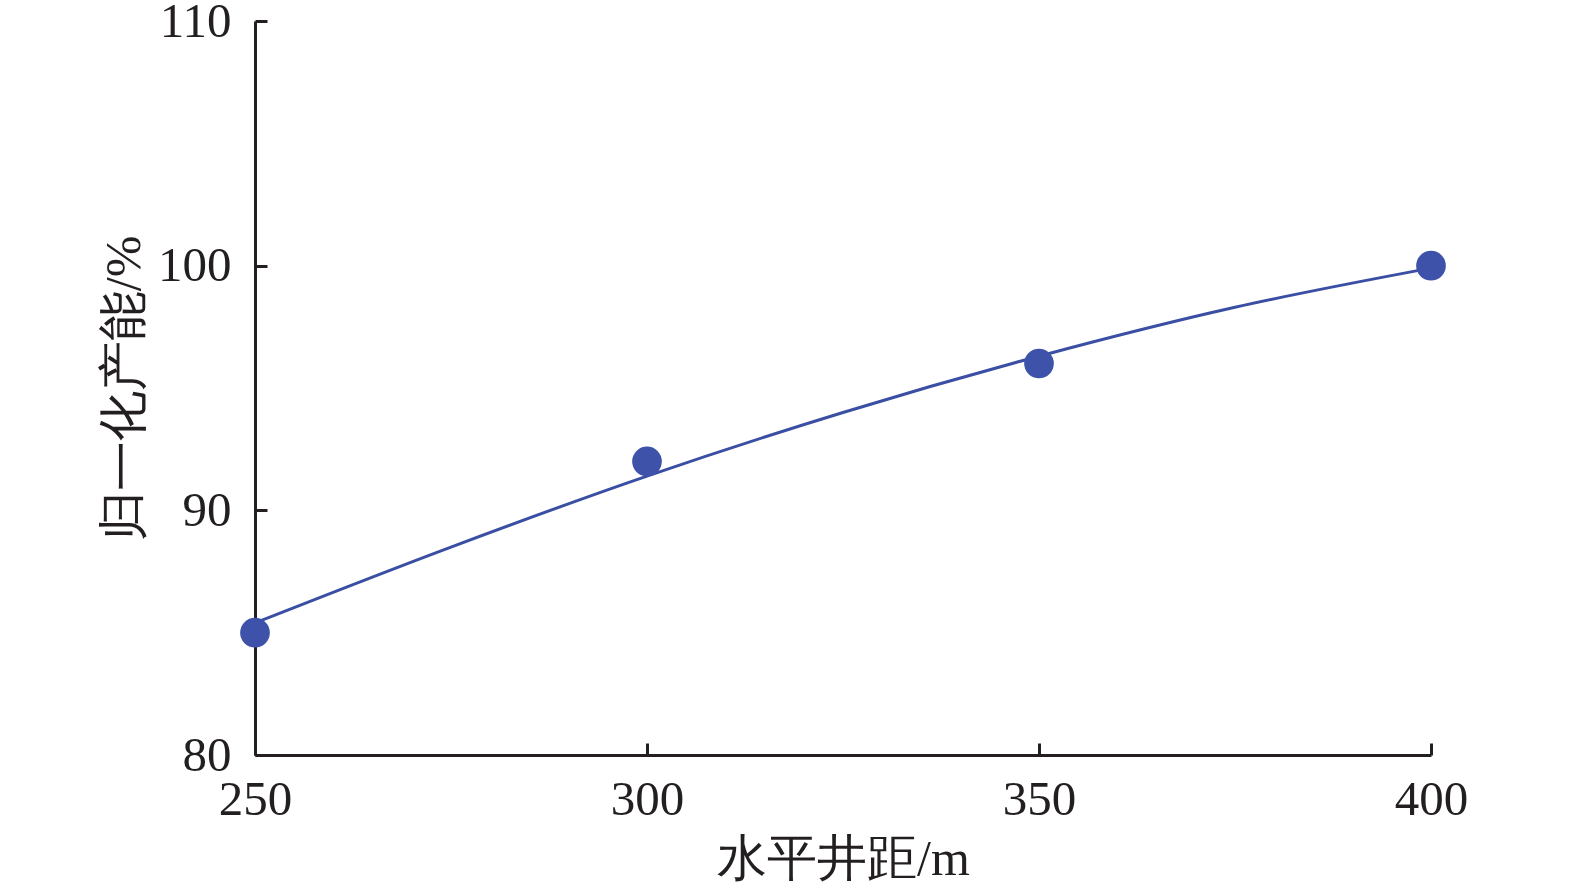 Image resolution: width=1575 pixels, height=892 pixels. Describe the element at coordinates (195, 265) in the screenshot. I see `y-tick-label: 100` at that location.